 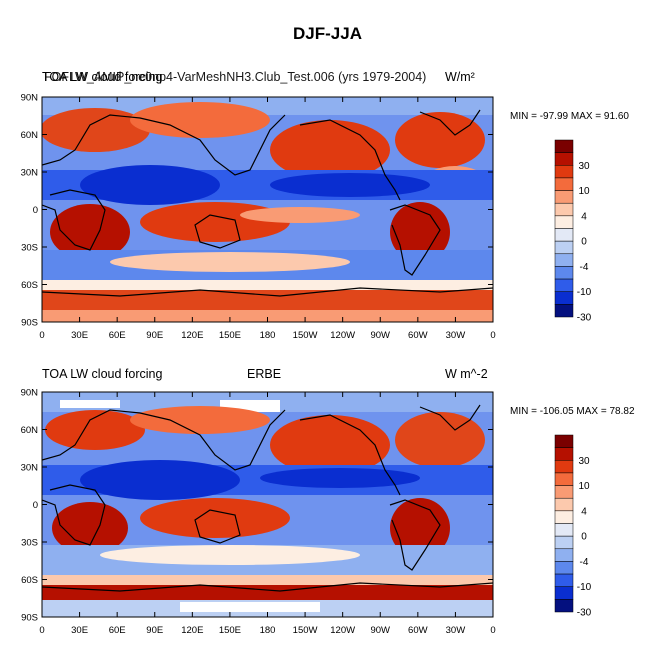 I want to click on panel2-colorbar: 30 10 4 0 -4 -10 -30, so click(x=573, y=526).